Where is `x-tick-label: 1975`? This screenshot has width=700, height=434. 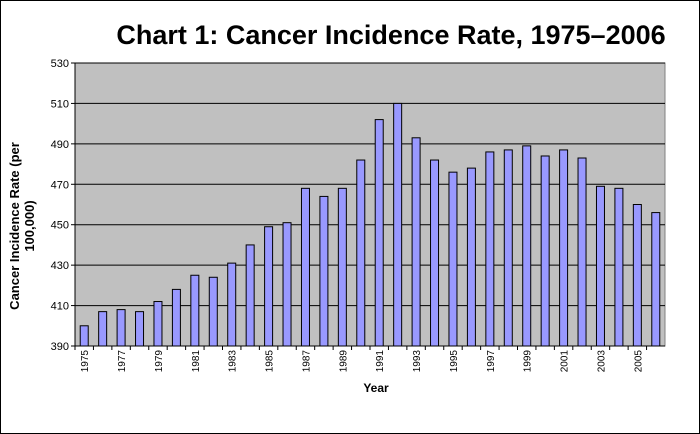
x-tick-label: 1975 is located at coordinates (85, 361).